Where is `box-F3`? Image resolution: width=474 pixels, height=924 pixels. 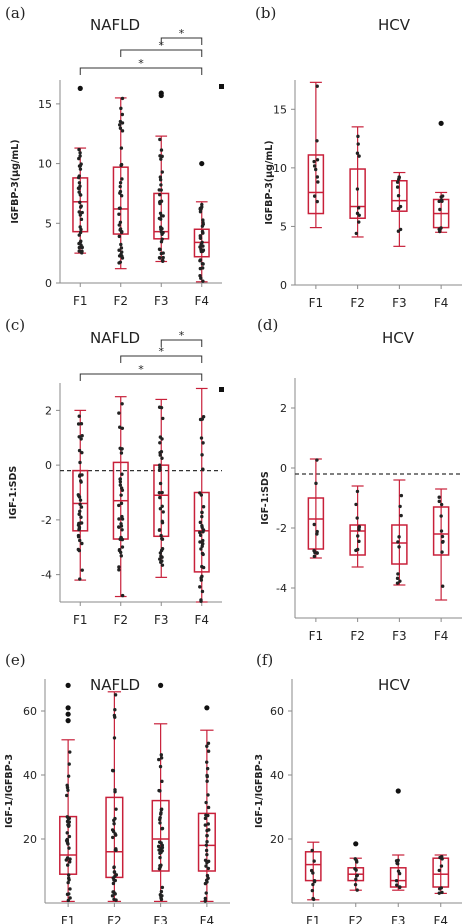 box-F3 is located at coordinates (161, 488).